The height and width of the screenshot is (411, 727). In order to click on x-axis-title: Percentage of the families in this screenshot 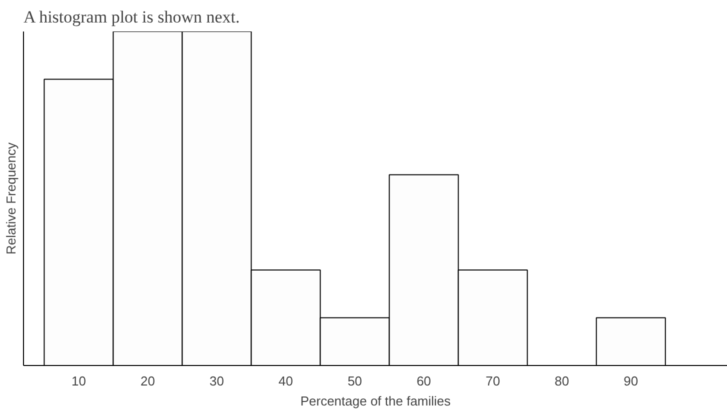, I will do `click(376, 401)`.